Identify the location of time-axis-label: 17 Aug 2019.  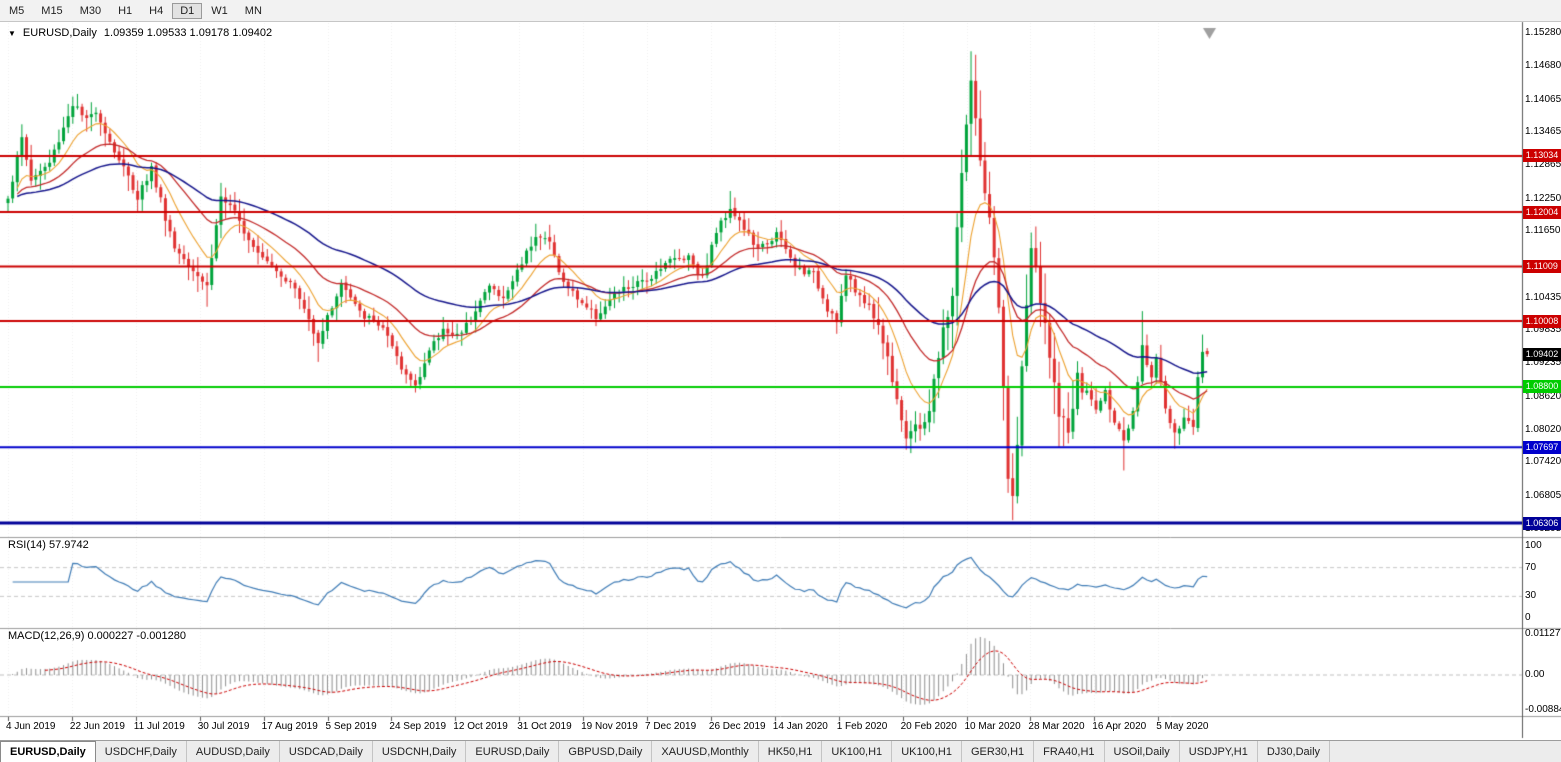
(289, 726).